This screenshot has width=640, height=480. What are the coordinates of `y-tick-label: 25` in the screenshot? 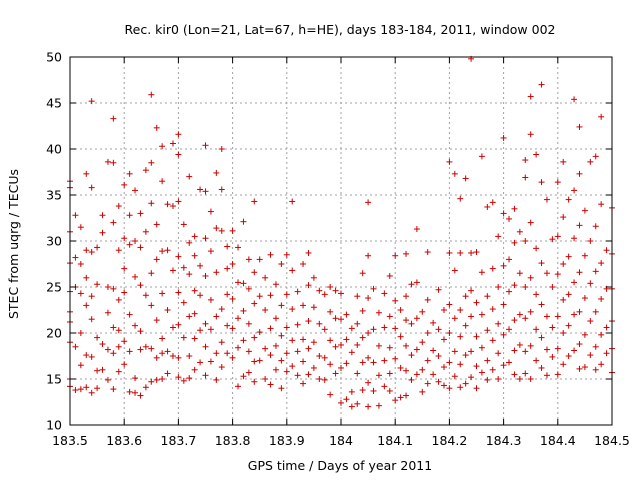 It's located at (54, 287).